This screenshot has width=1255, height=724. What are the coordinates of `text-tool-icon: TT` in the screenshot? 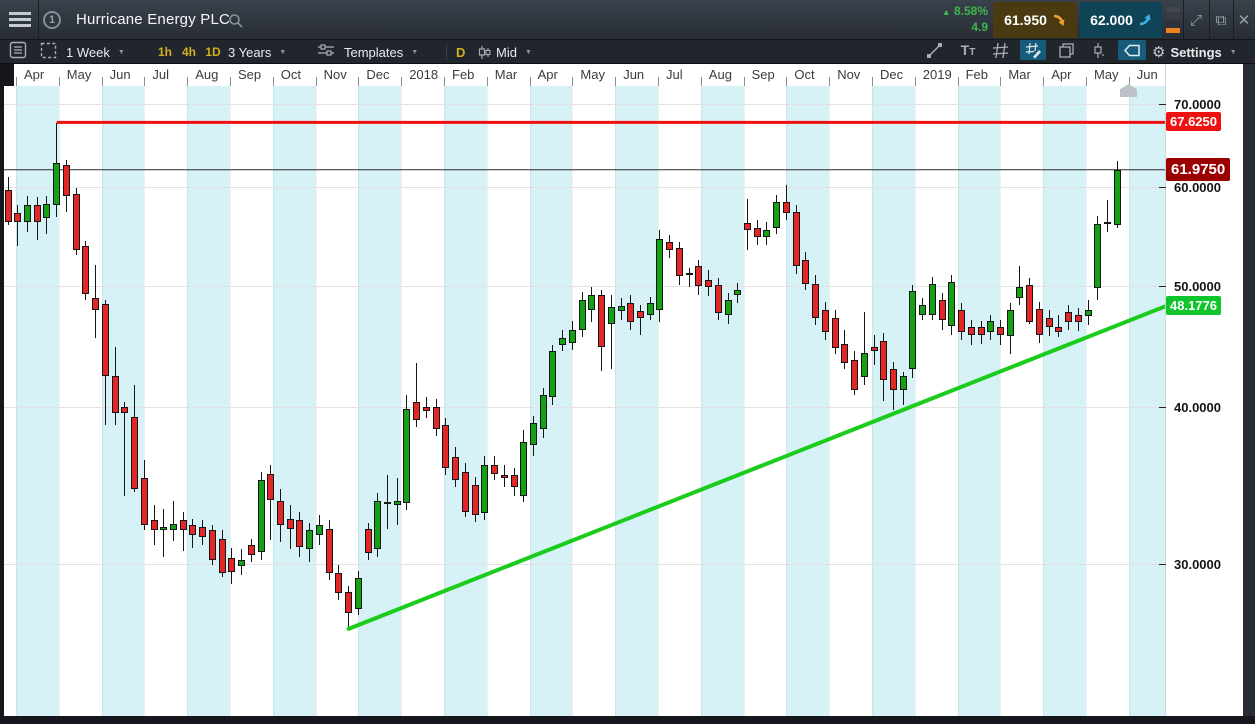 It's located at (968, 50).